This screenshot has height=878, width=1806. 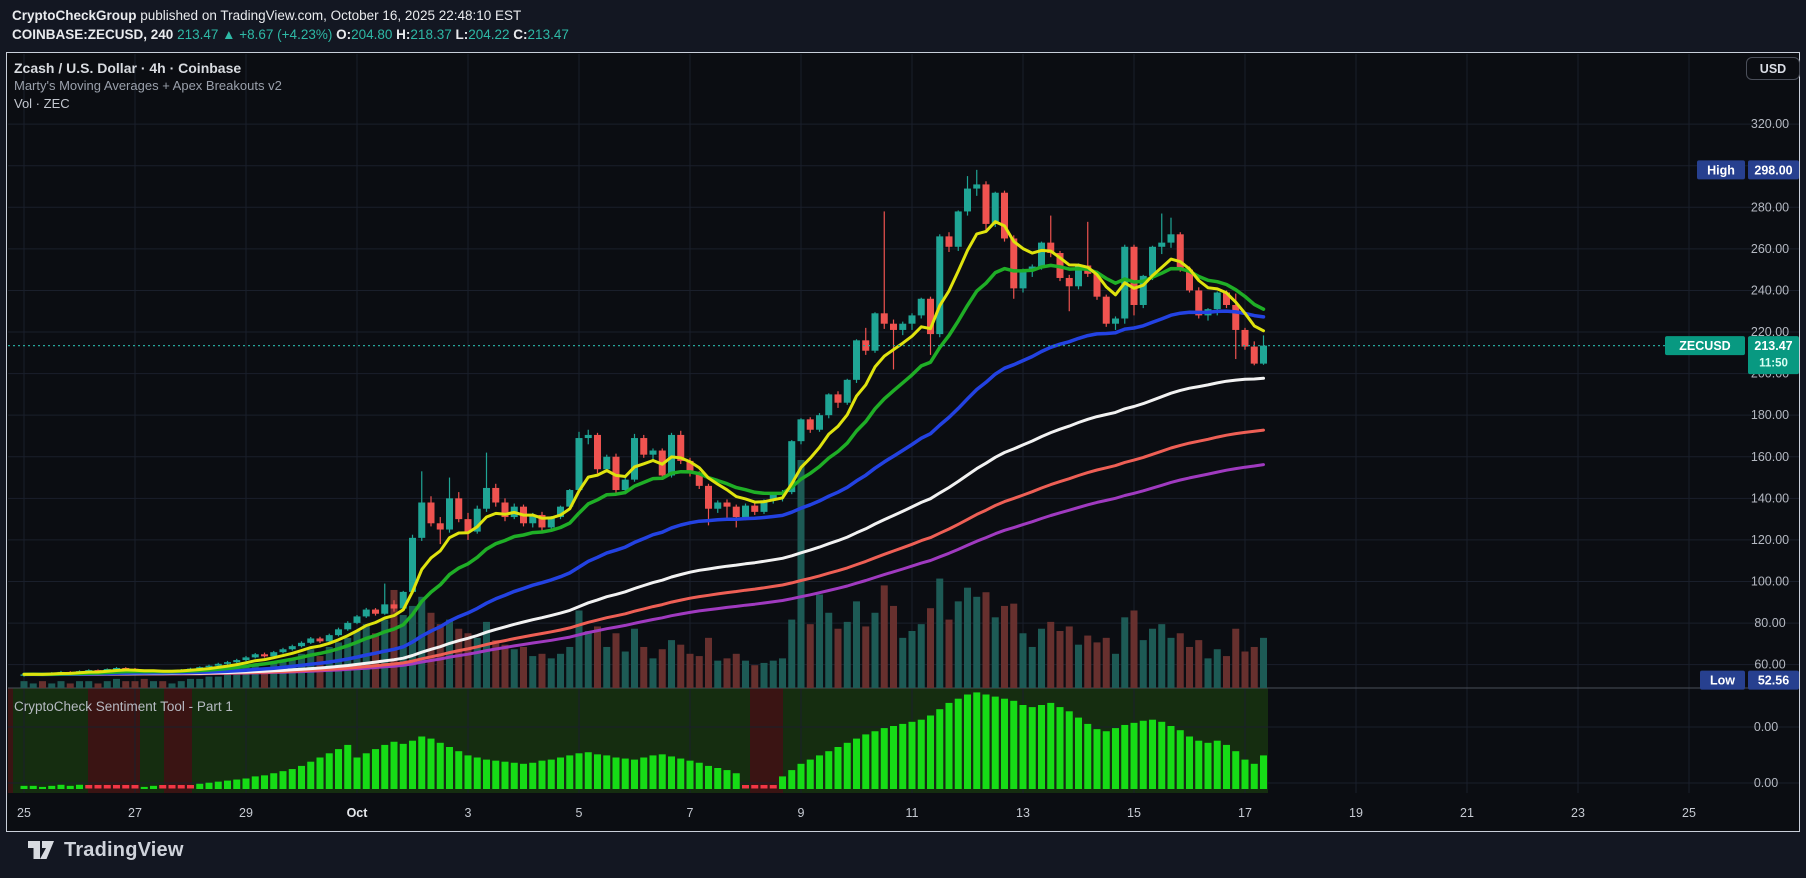 I want to click on svg-text: 7, so click(x=690, y=813).